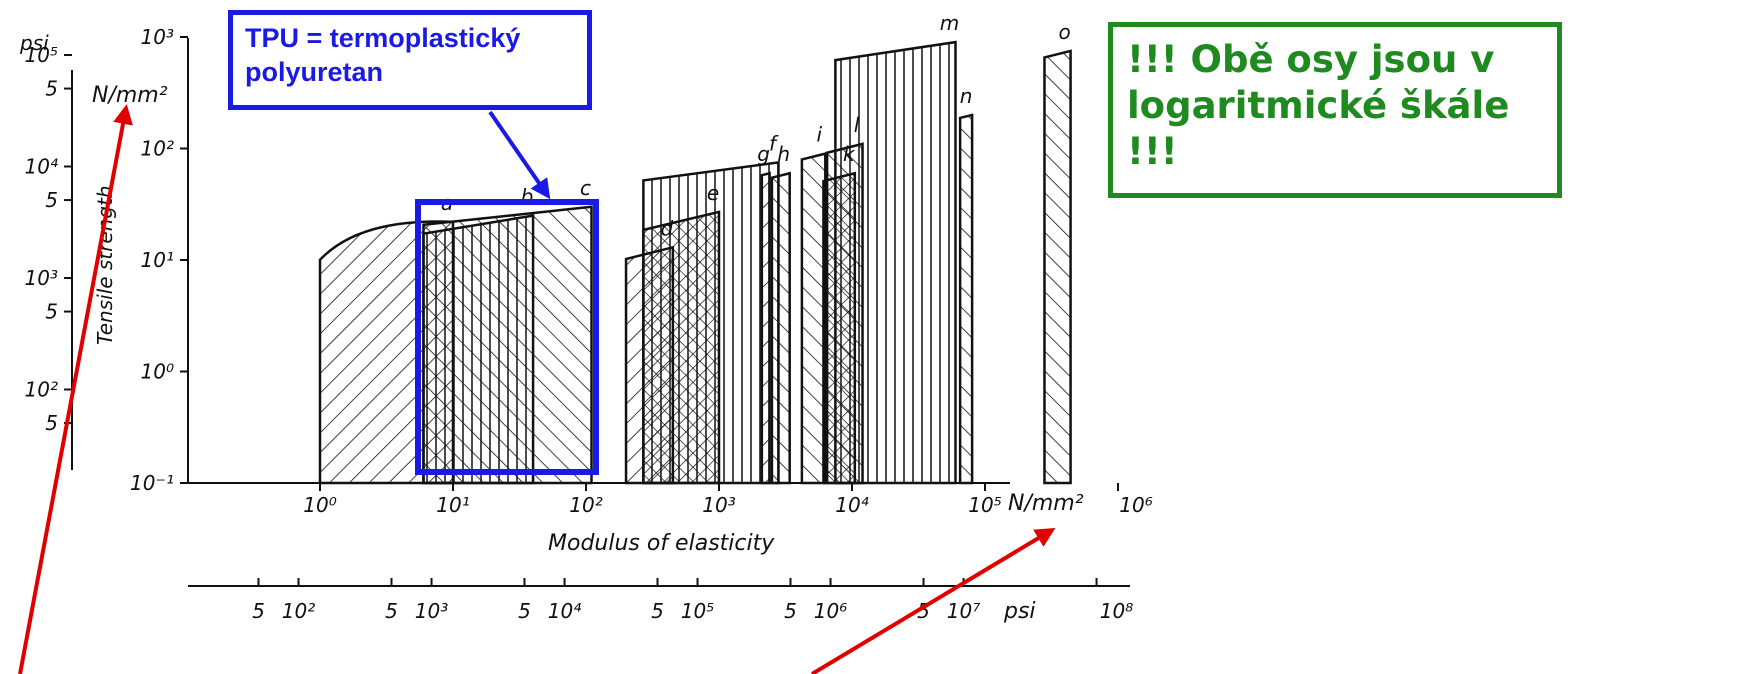  I want to click on x-unit-psi-label: psi, so click(1019, 611).